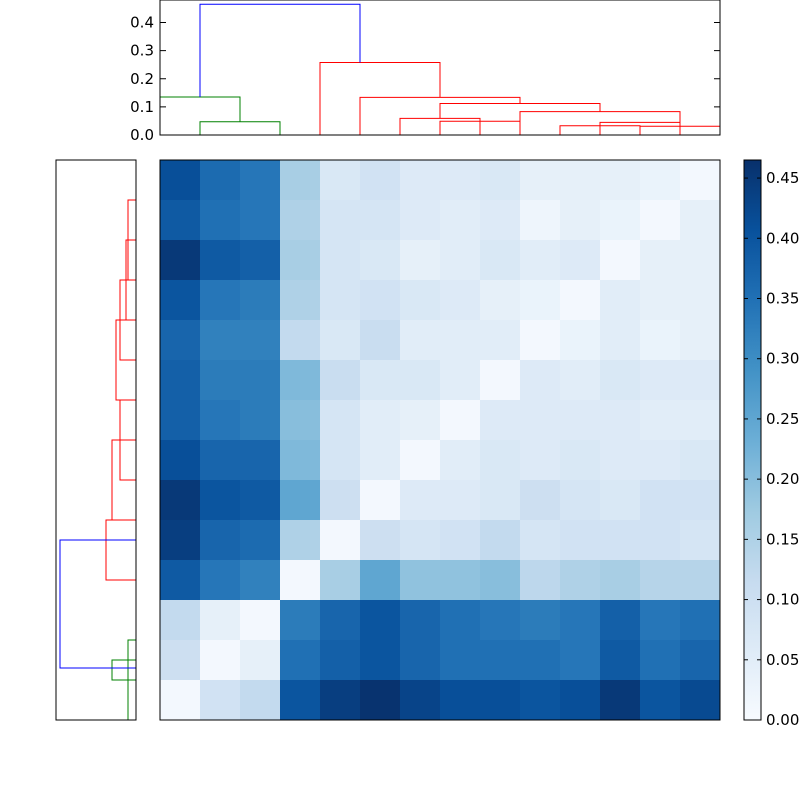  I want to click on top-dendrogram-frame, so click(440, 68).